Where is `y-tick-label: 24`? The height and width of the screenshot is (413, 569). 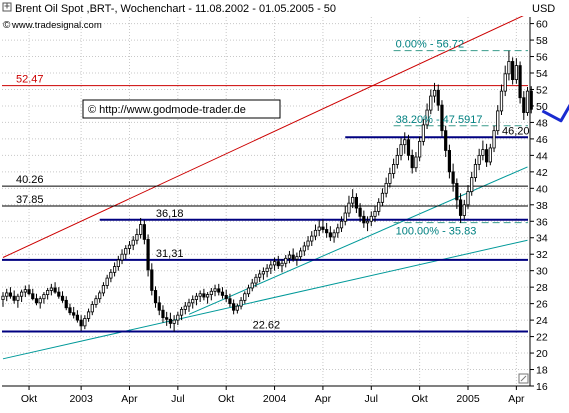
y-tick-label: 24 is located at coordinates (542, 321).